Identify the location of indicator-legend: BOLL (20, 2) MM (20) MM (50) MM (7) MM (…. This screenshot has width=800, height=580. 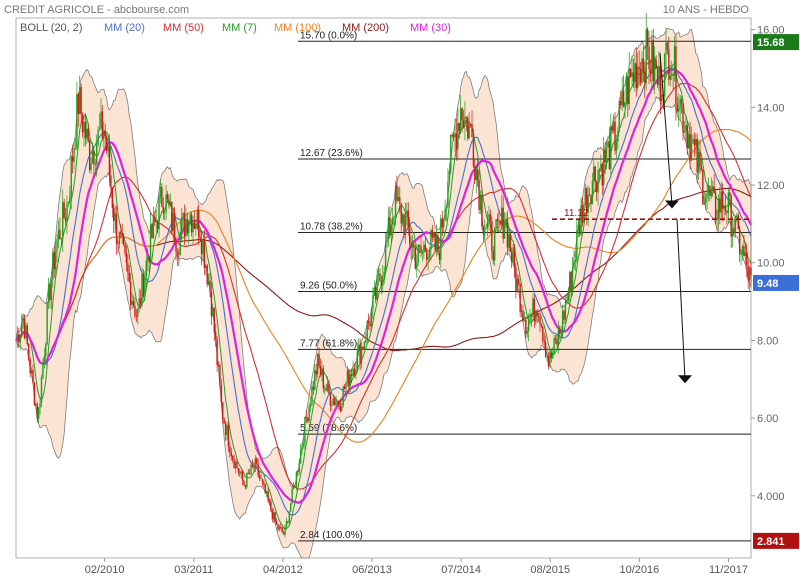
(235, 28).